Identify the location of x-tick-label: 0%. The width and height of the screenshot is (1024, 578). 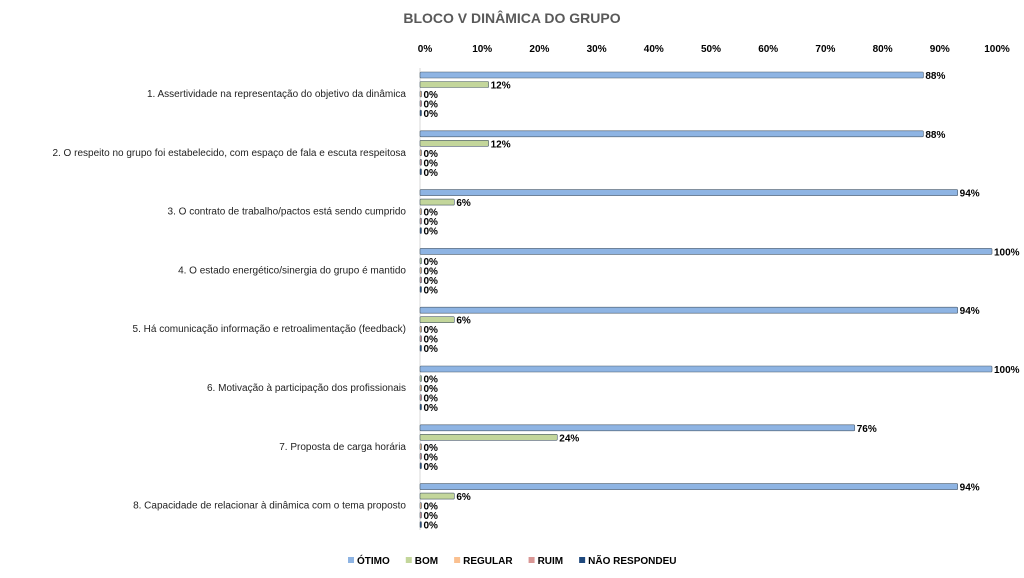
(425, 49).